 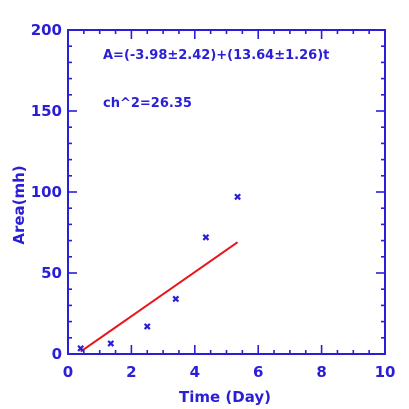 What do you see at coordinates (51, 273) in the screenshot?
I see `y-tick-label: 50` at bounding box center [51, 273].